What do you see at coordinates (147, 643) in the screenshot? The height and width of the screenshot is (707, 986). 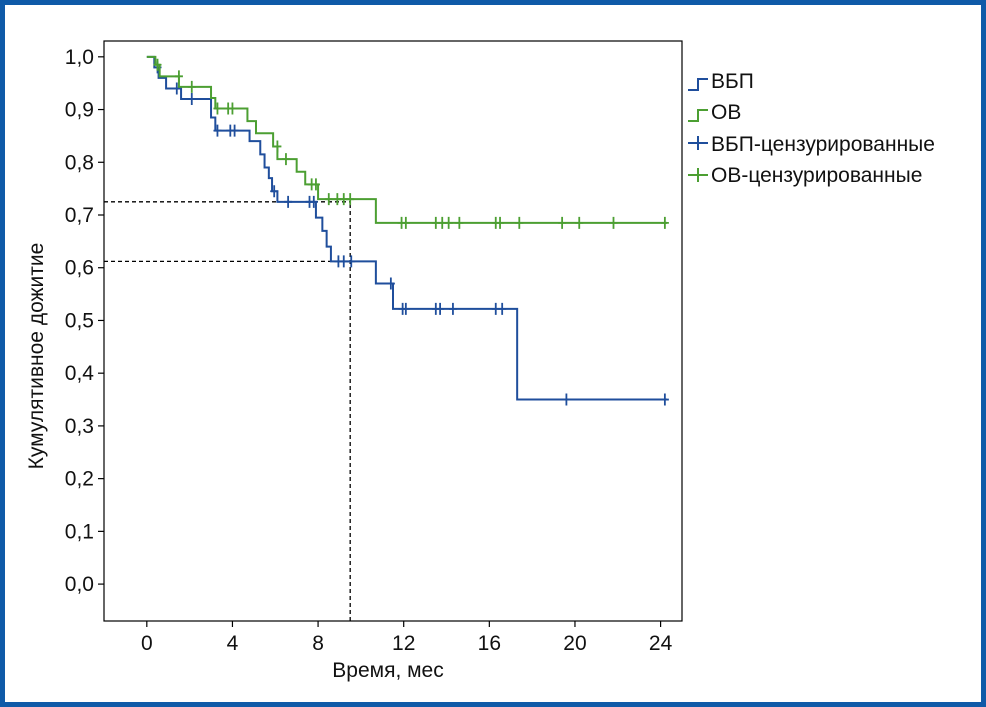 I see `x-tick-label: 0` at bounding box center [147, 643].